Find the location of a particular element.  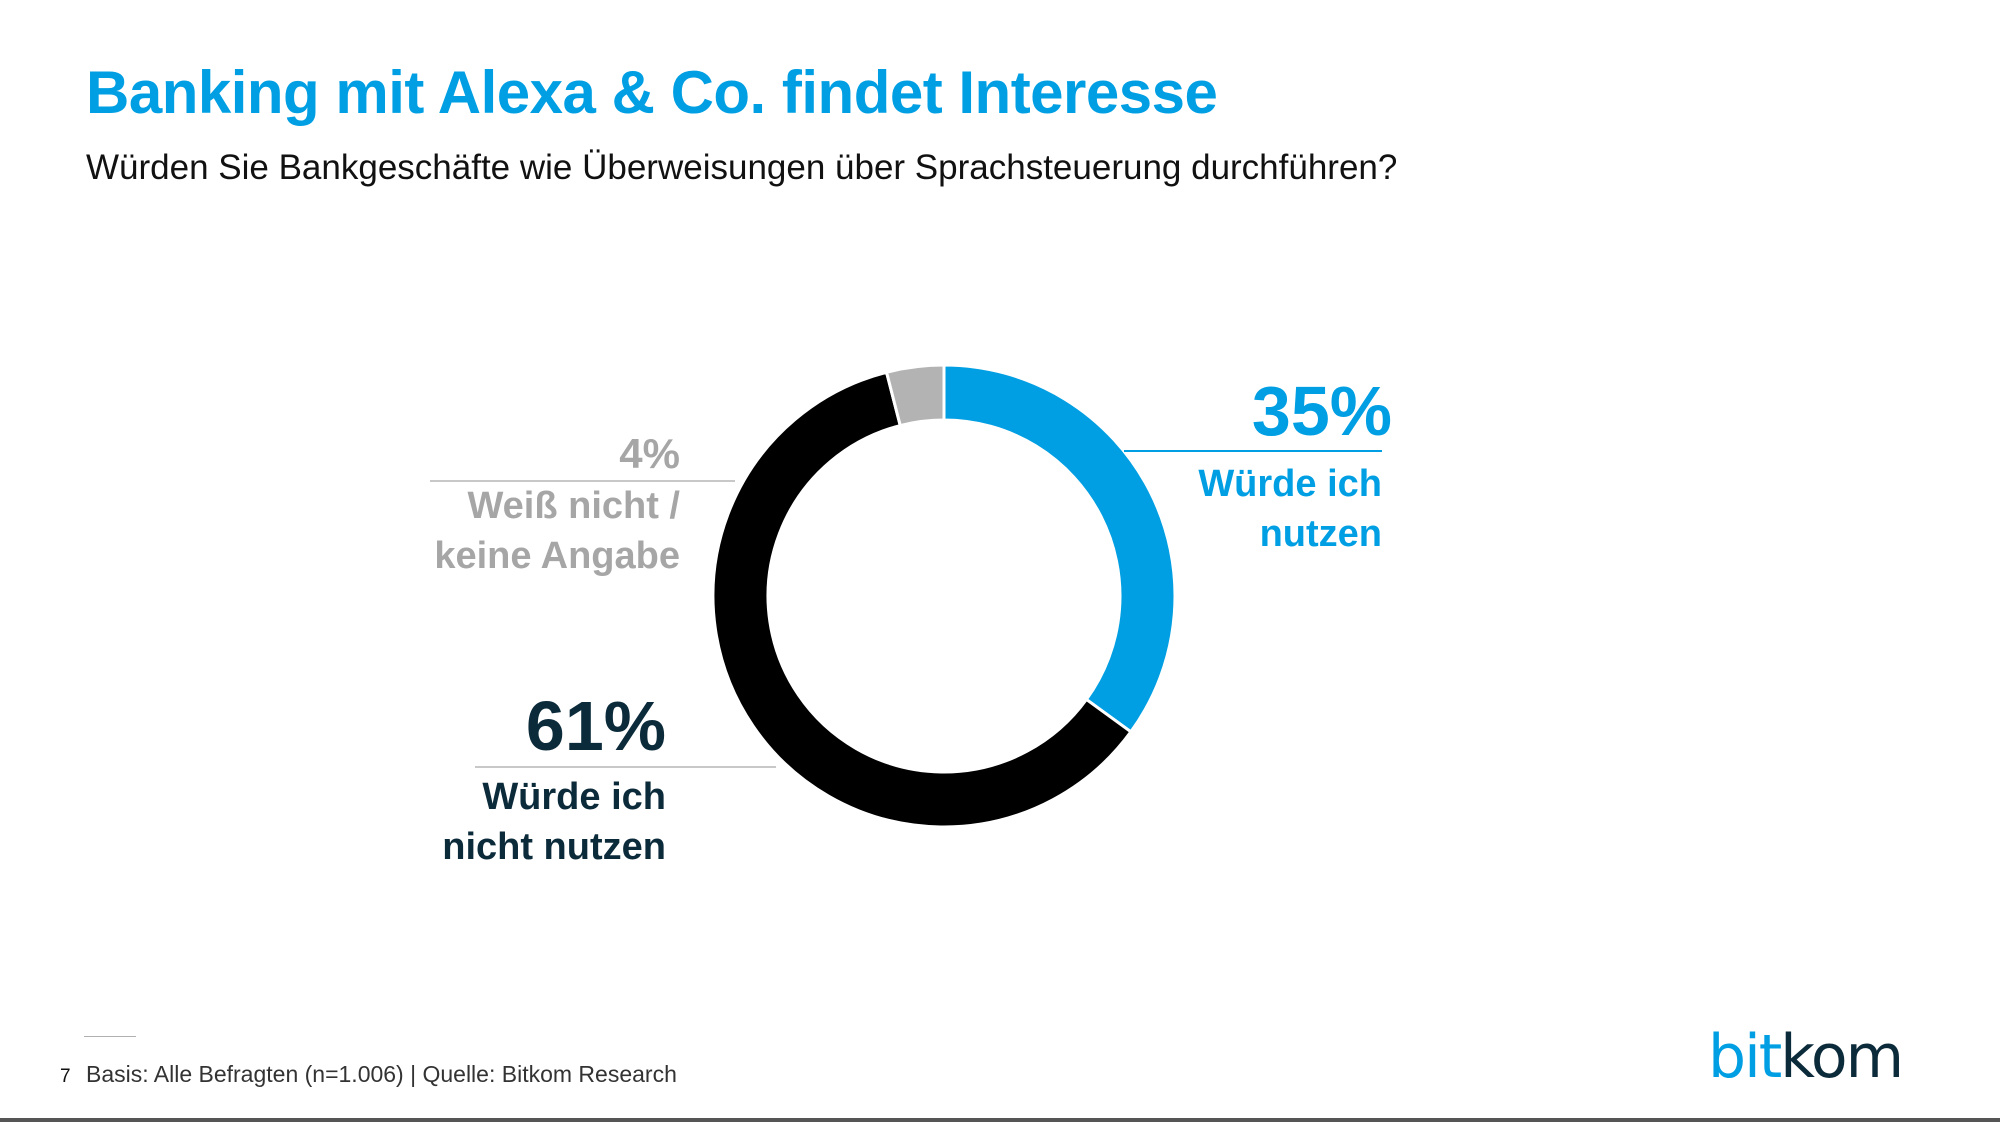

slice-category-label: nicht nutzen is located at coordinates (554, 847).